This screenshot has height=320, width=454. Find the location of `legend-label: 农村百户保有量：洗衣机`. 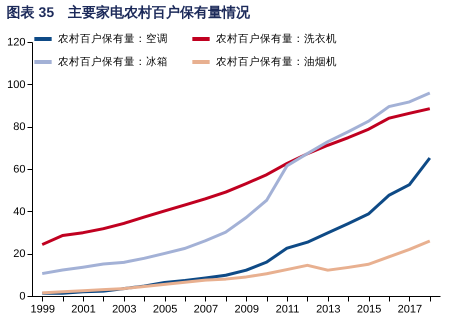

legend-label: 农村百户保有量：洗衣机 is located at coordinates (276, 38).